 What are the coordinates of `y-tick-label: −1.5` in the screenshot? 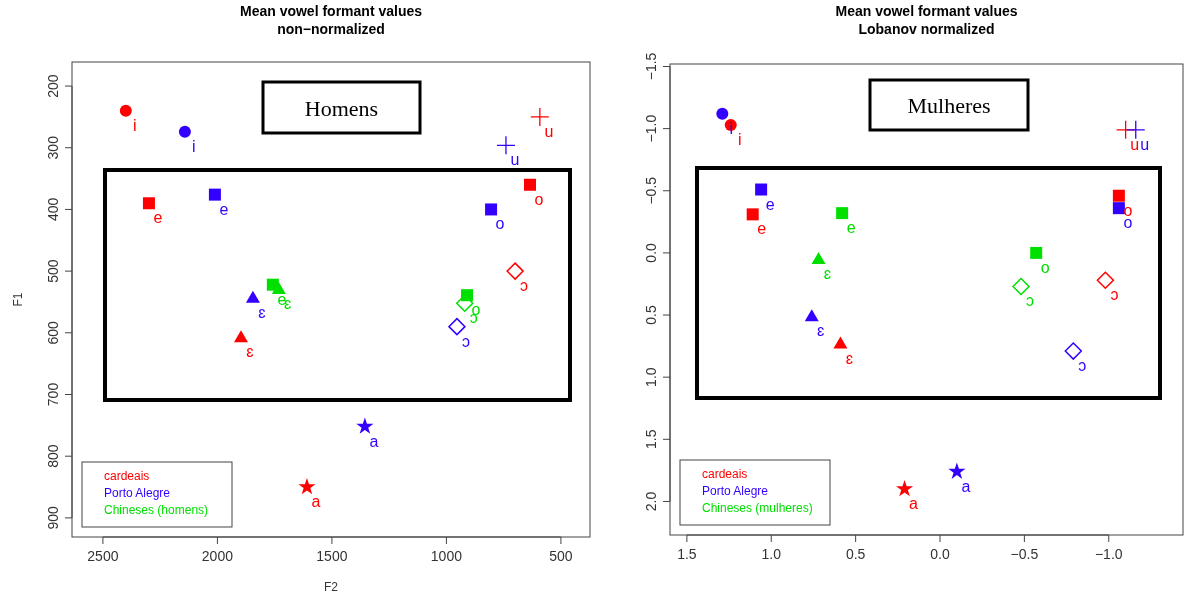 It's located at (651, 66).